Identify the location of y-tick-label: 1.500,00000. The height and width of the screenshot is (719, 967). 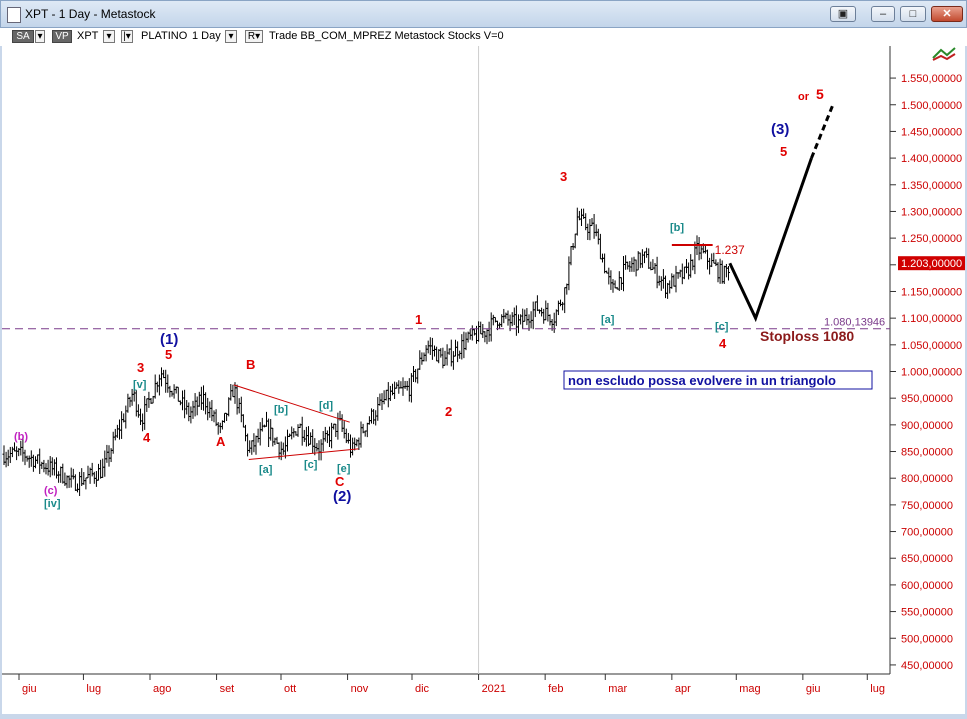
(931, 106).